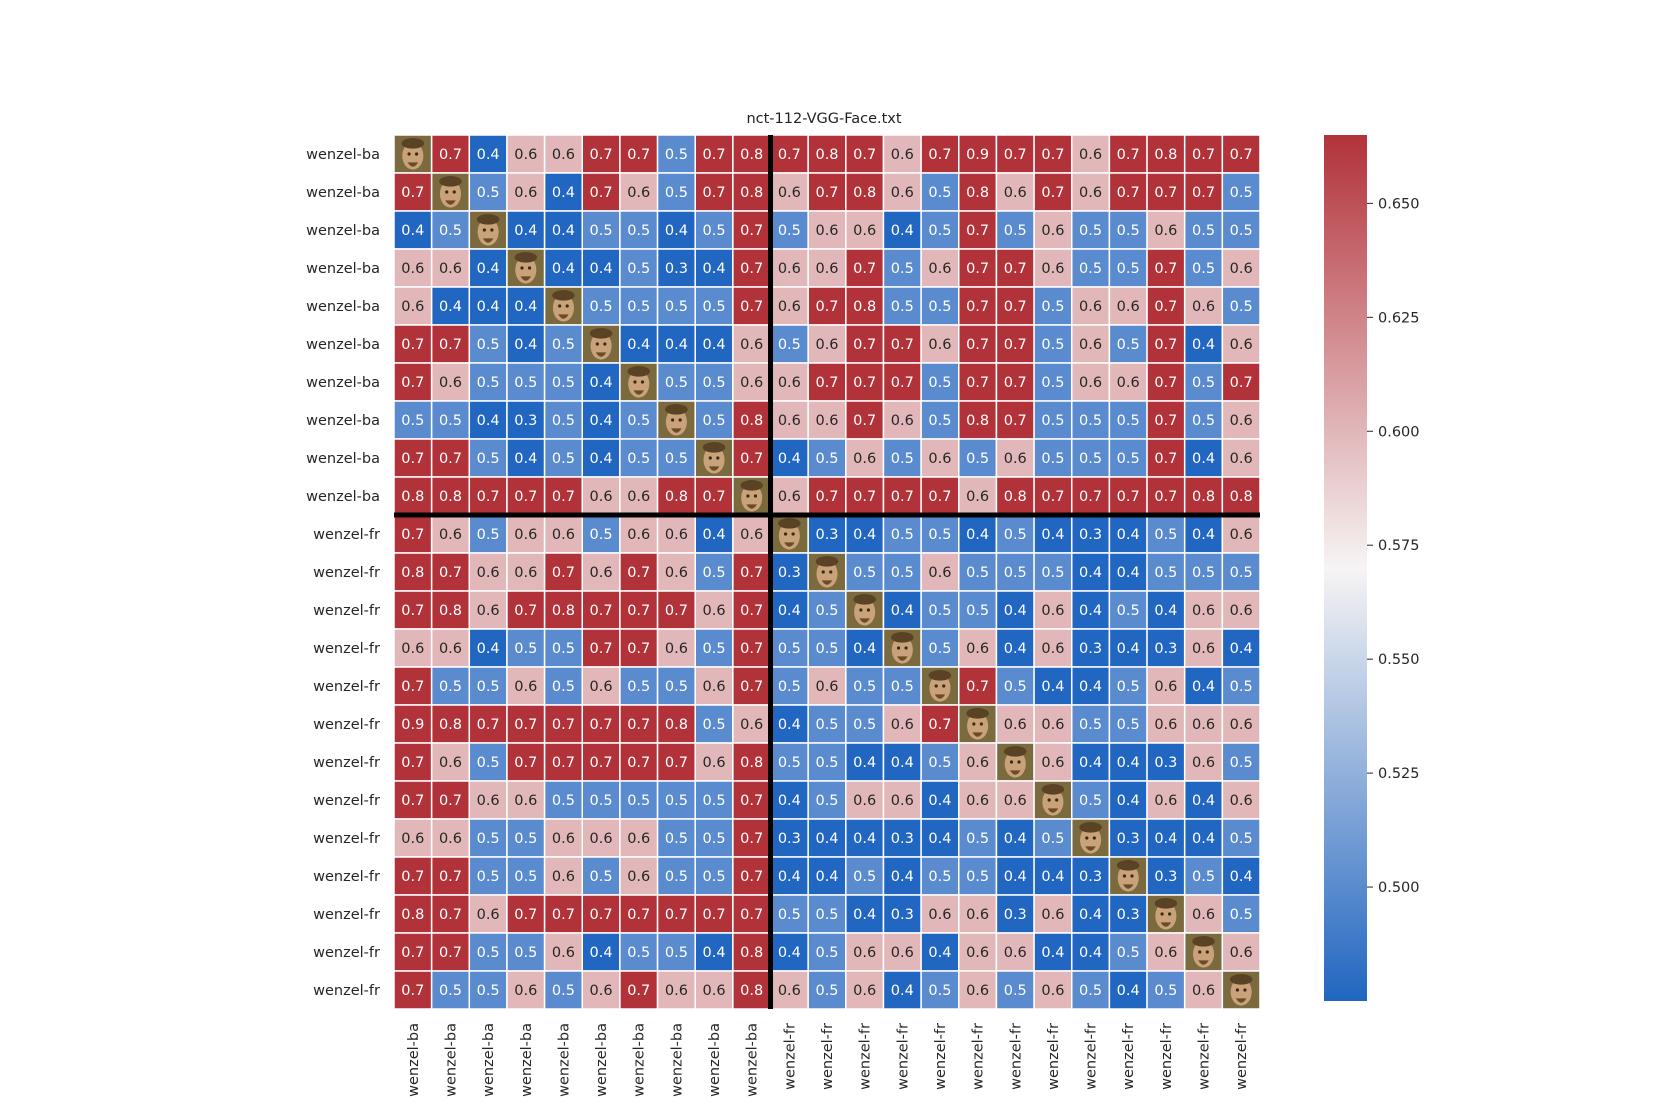 The width and height of the screenshot is (1680, 1120). I want to click on colorbar-tick-label: 0.625, so click(1399, 318).